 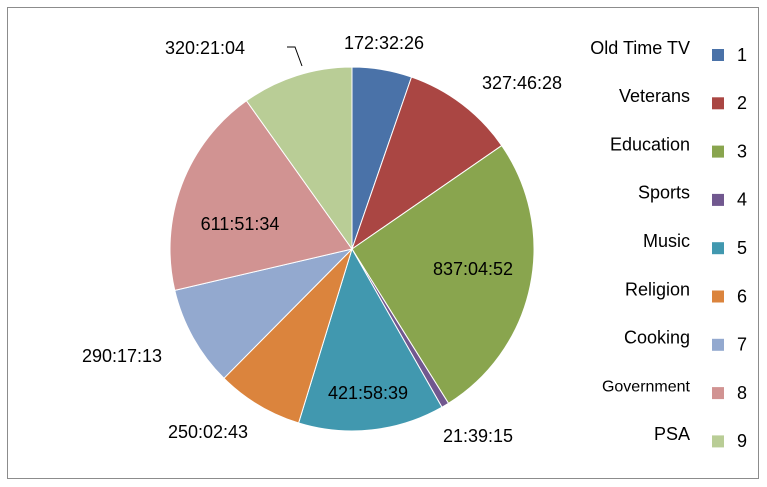 What do you see at coordinates (664, 193) in the screenshot?
I see `legend-label: Sports` at bounding box center [664, 193].